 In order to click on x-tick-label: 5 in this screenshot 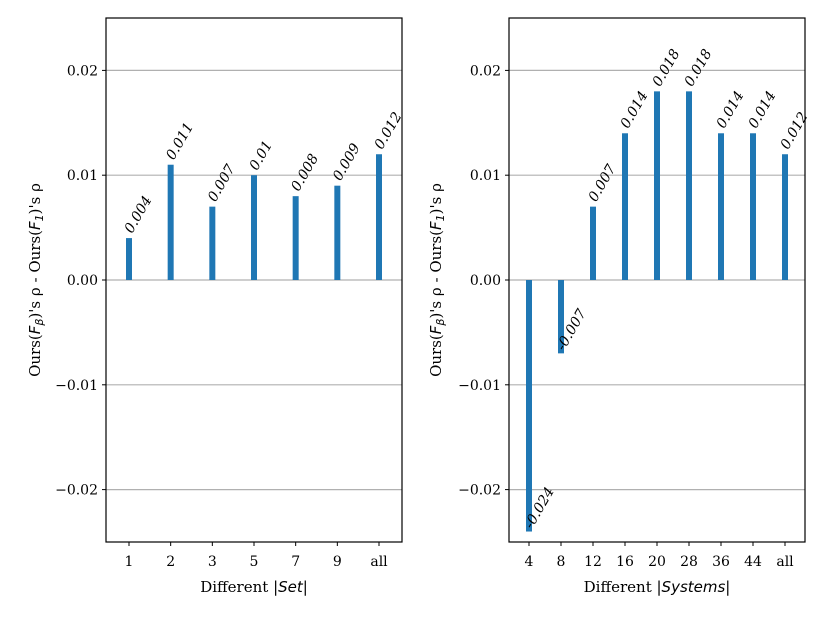, I will do `click(254, 562)`.